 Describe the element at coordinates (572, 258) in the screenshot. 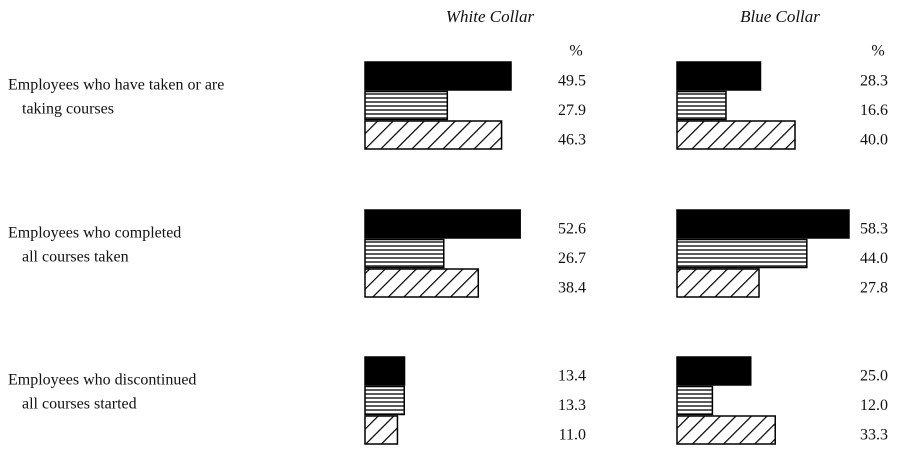

I see `value-label: 26.7` at that location.